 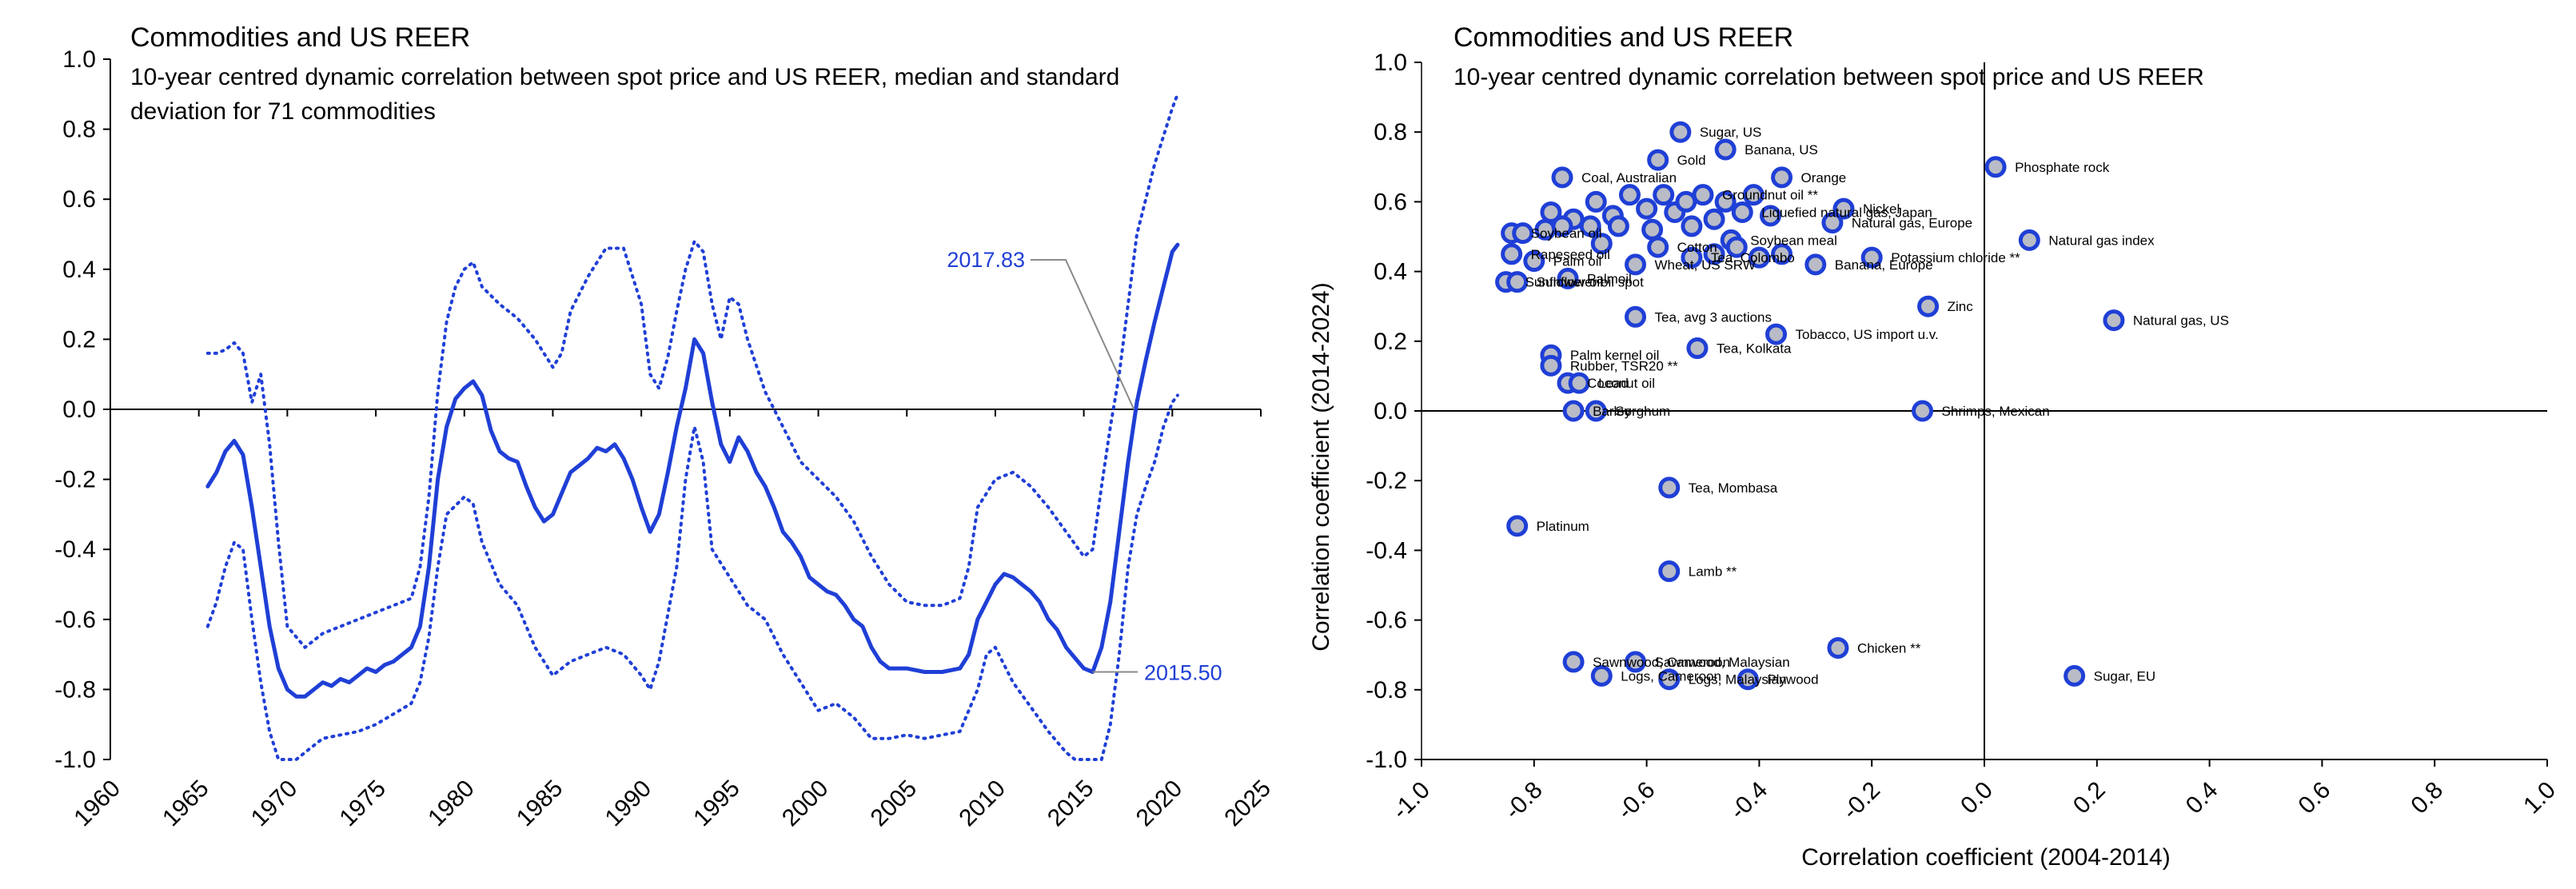 What do you see at coordinates (79, 339) in the screenshot?
I see `left-y-tick-label: 0.2` at bounding box center [79, 339].